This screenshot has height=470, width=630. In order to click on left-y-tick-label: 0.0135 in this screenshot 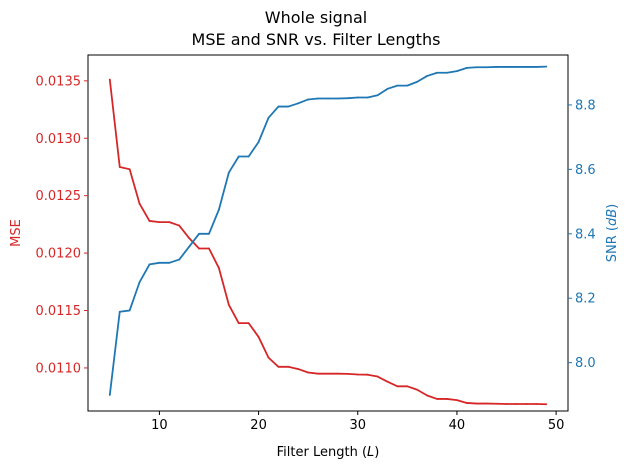, I will do `click(59, 81)`.